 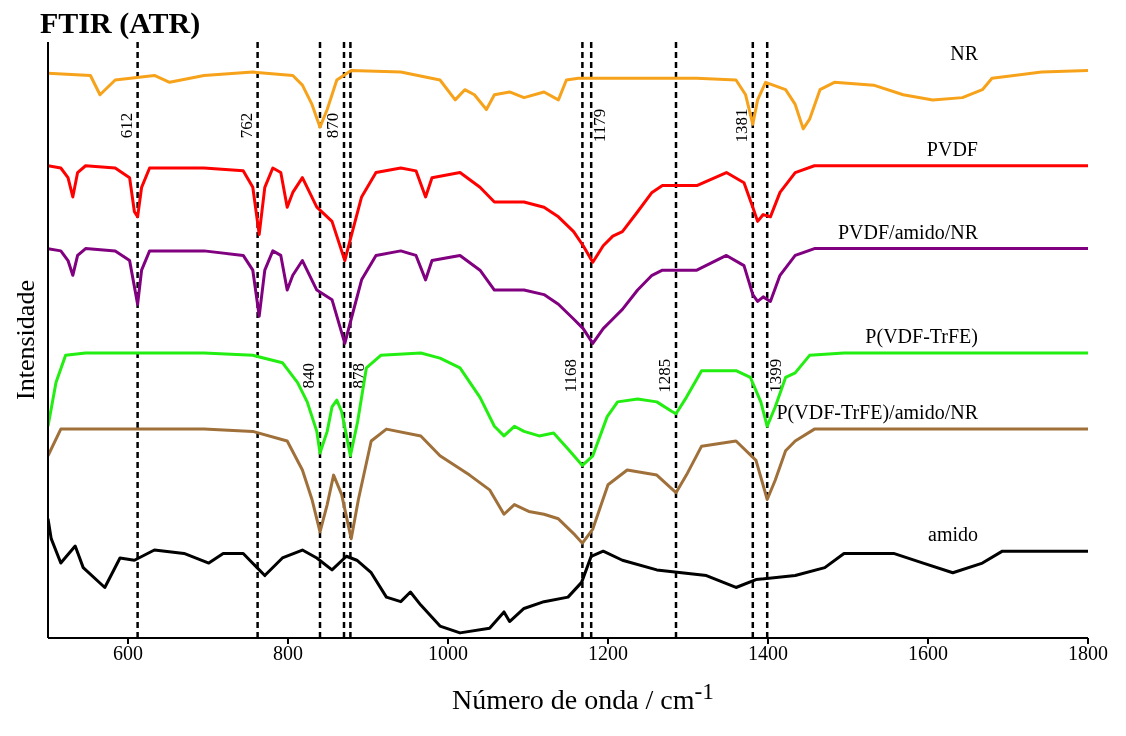 What do you see at coordinates (928, 653) in the screenshot?
I see `x-tick-label: 1600` at bounding box center [928, 653].